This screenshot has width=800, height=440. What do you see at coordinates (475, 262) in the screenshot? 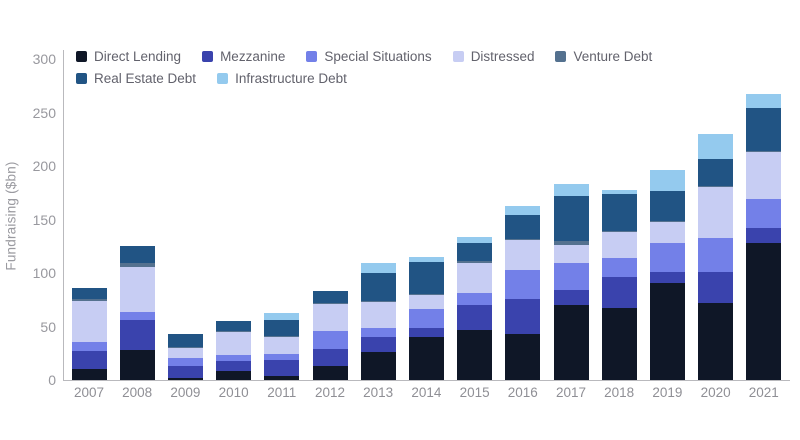
I see `segment-2015-venture-debt` at bounding box center [475, 262].